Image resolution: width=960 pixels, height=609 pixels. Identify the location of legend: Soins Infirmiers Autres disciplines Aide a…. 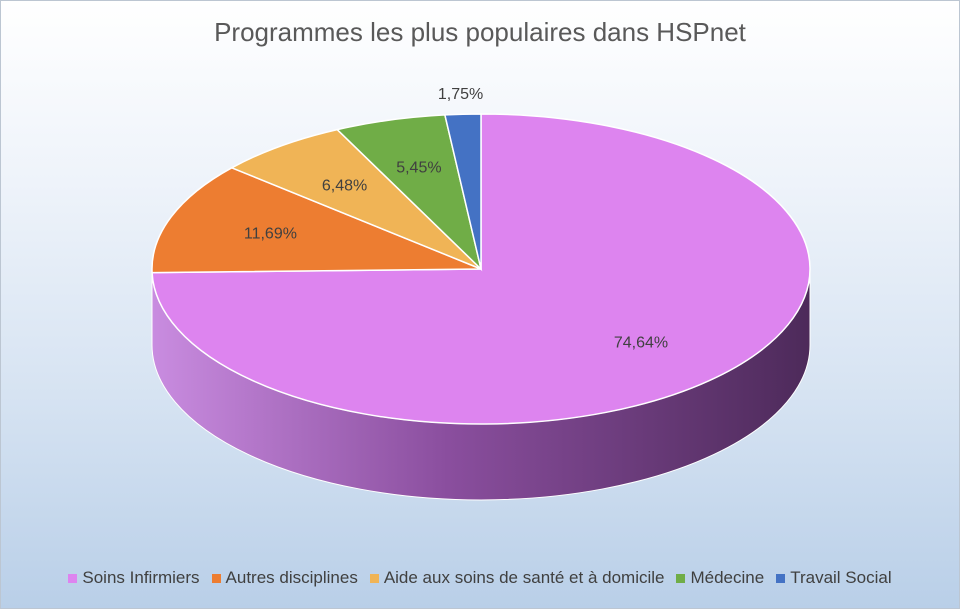
(480, 578).